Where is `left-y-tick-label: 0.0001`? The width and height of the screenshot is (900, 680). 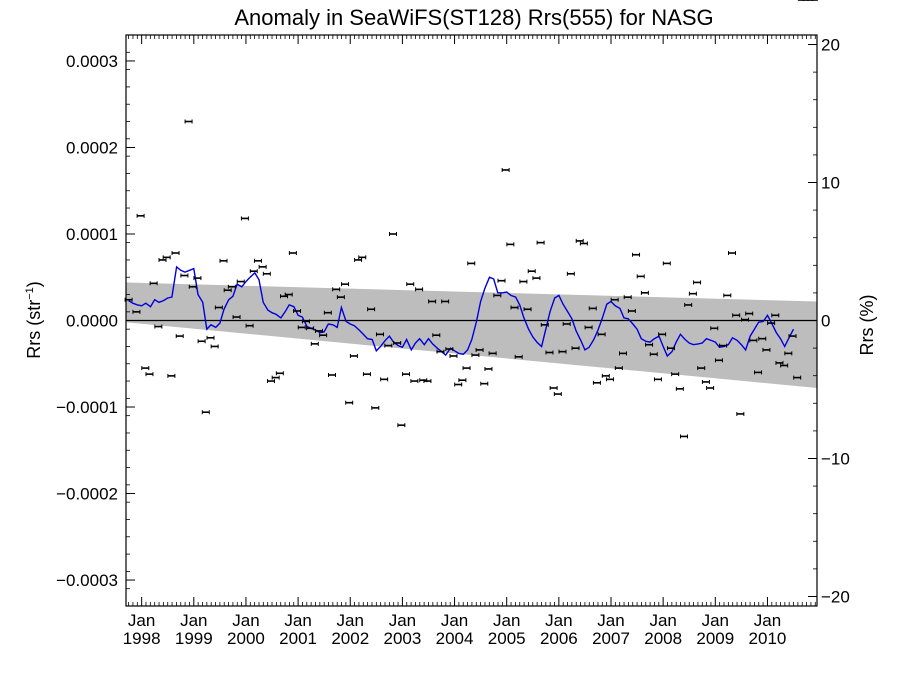
left-y-tick-label: 0.0001 is located at coordinates (92, 234).